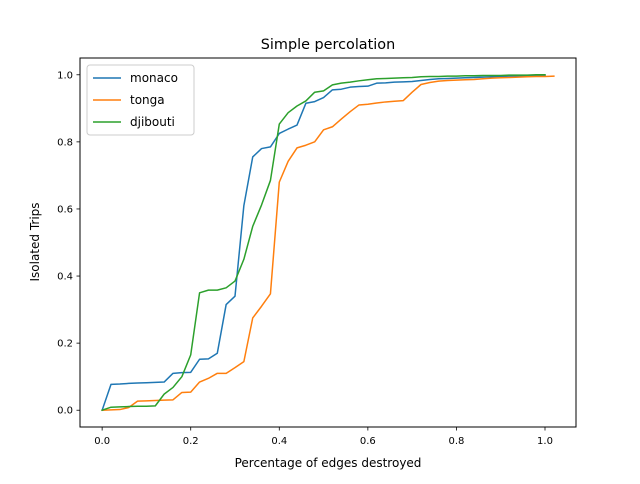  What do you see at coordinates (152, 122) in the screenshot?
I see `legend-label-djibouti: djibouti` at bounding box center [152, 122].